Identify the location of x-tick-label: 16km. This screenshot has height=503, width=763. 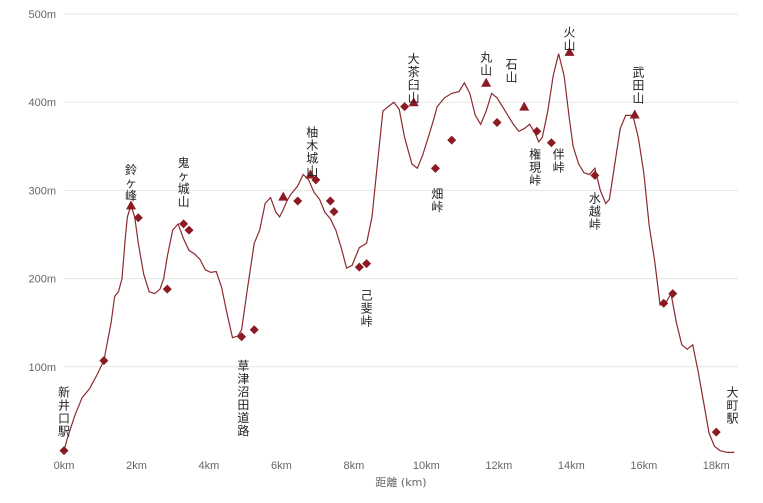
(643, 466).